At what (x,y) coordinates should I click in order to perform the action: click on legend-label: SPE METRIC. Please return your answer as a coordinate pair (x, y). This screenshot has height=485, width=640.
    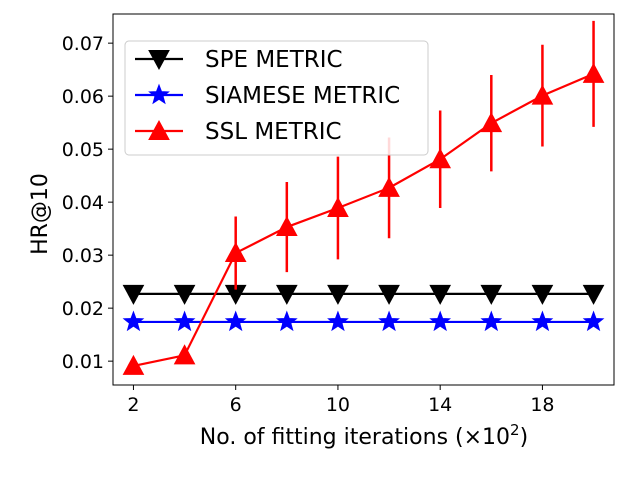
    Looking at the image, I should click on (274, 60).